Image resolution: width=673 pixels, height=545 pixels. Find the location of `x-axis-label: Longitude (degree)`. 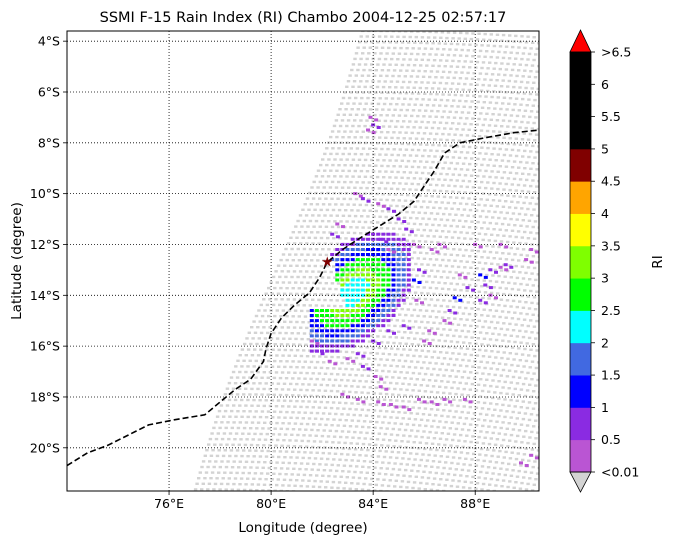

x-axis-label: Longitude (degree) is located at coordinates (302, 528).